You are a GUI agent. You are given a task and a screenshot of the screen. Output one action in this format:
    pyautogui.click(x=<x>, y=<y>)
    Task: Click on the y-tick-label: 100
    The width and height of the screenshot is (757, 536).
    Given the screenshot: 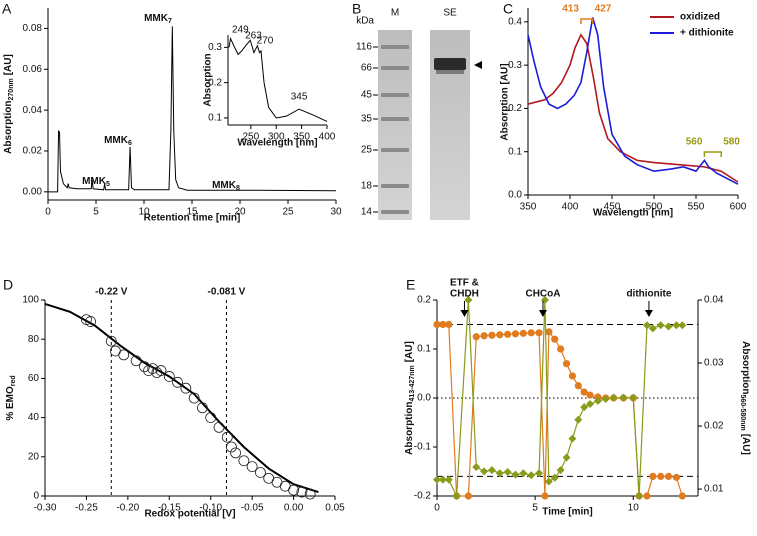 What is the action you would take?
    pyautogui.click(x=30, y=300)
    